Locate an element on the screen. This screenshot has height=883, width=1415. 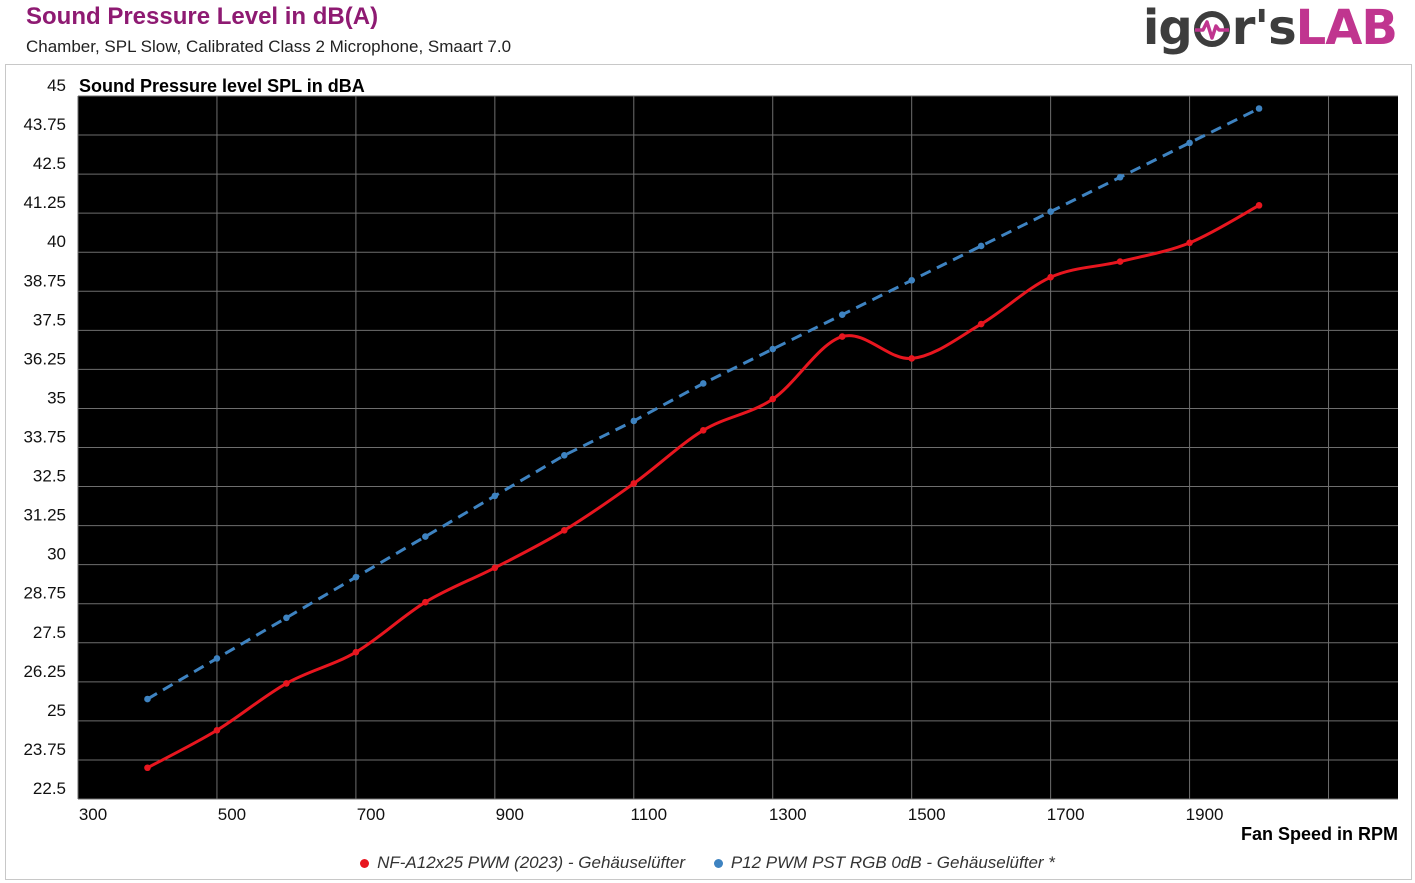
x-tick-label: 1700 is located at coordinates (1066, 814).